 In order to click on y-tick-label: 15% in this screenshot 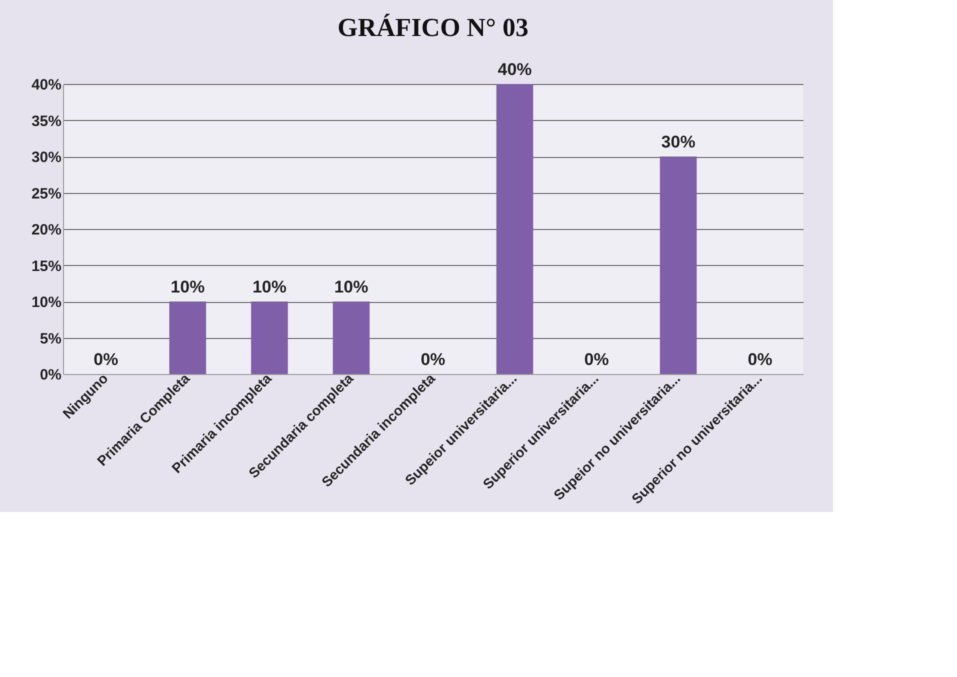, I will do `click(46, 266)`.